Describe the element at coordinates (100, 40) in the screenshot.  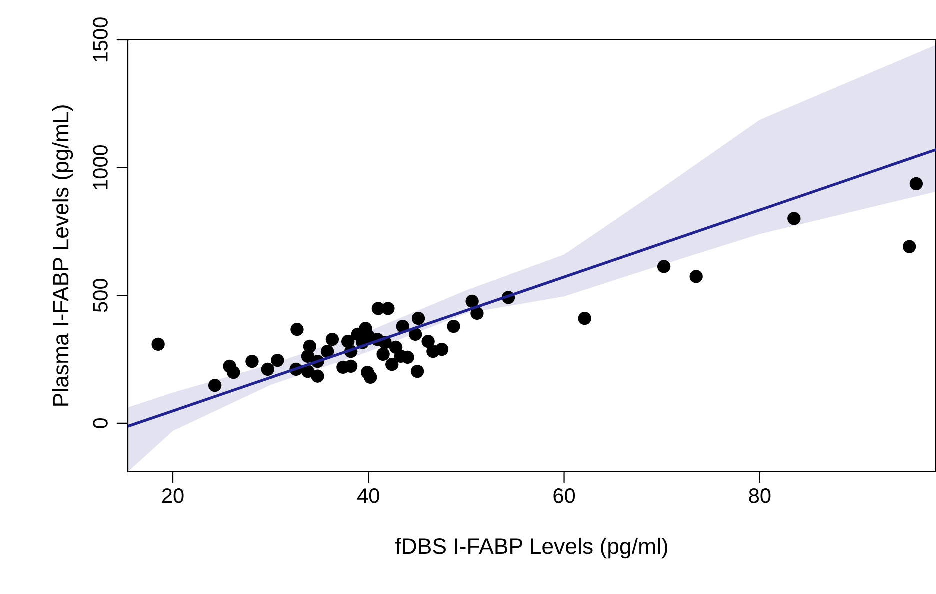
I see `y-tick-label: 1500` at that location.